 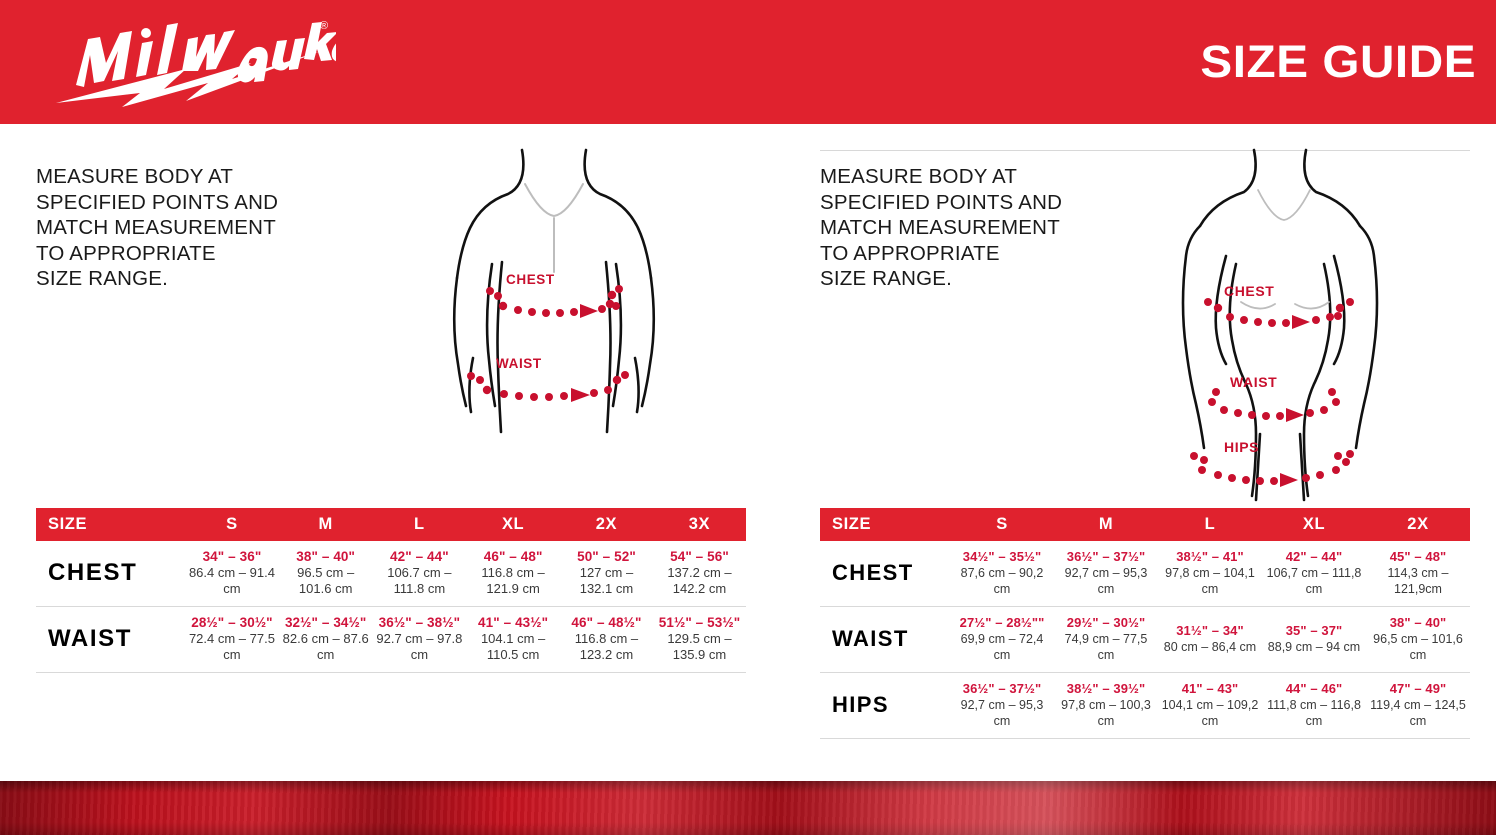 What do you see at coordinates (748, 62) in the screenshot?
I see `page-header: ® SIZE GUIDE` at bounding box center [748, 62].